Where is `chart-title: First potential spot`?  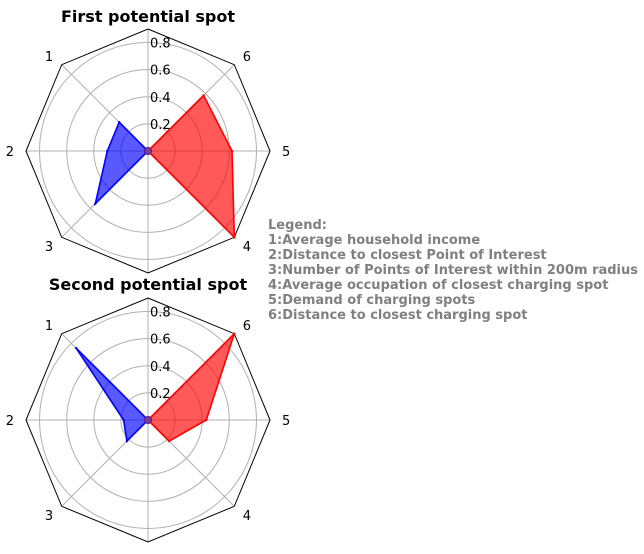
chart-title: First potential spot is located at coordinates (148, 16).